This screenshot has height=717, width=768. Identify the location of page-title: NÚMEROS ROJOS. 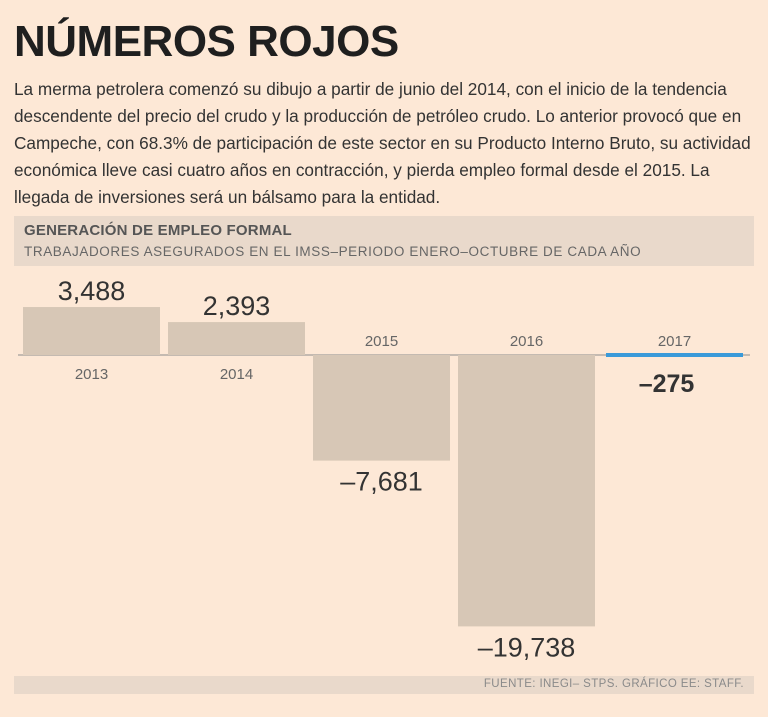
(206, 41).